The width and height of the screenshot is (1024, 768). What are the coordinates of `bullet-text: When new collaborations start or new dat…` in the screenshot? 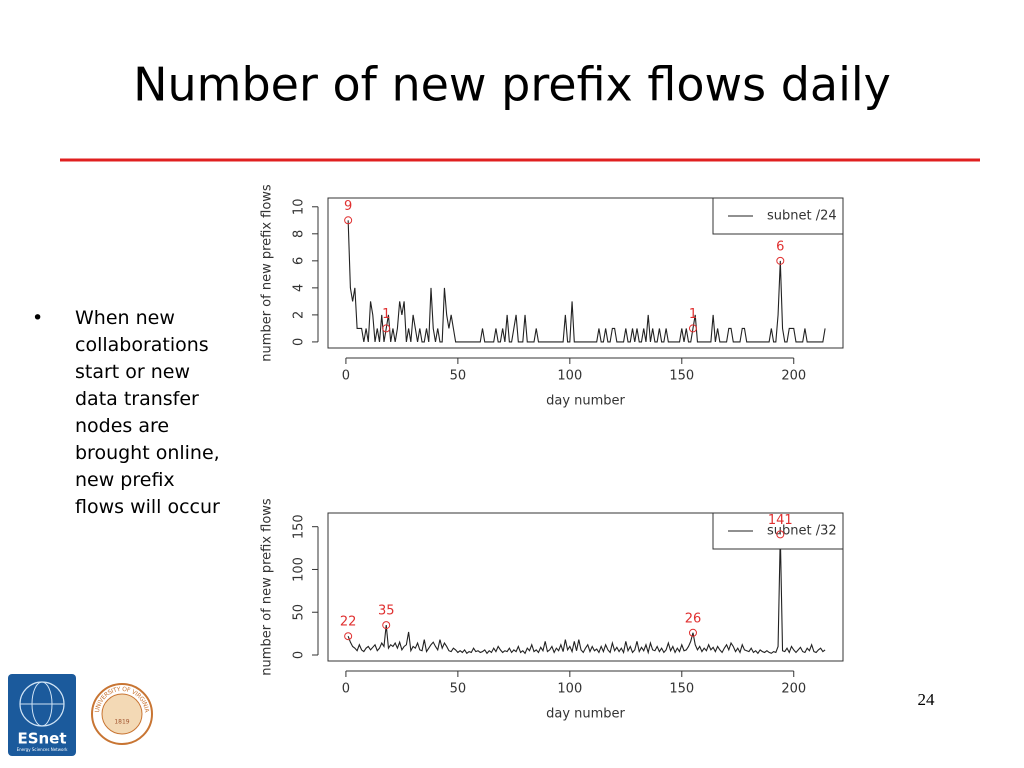 It's located at (147, 412).